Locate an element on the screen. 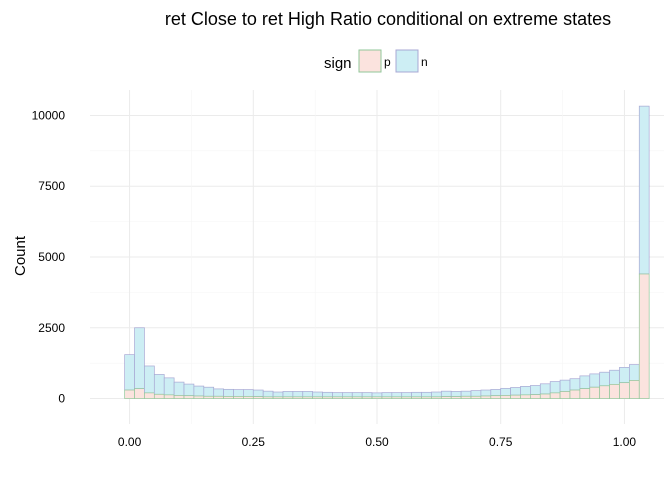  y-tick-label: 10000 is located at coordinates (49, 115).